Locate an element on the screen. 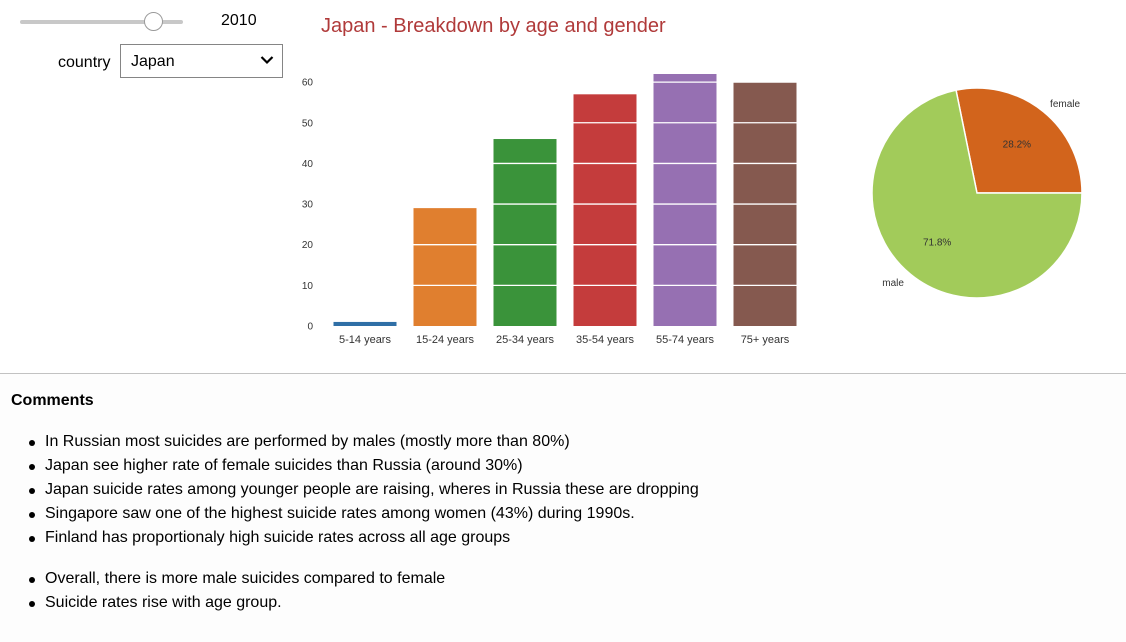  year-value: 2010 is located at coordinates (239, 20).